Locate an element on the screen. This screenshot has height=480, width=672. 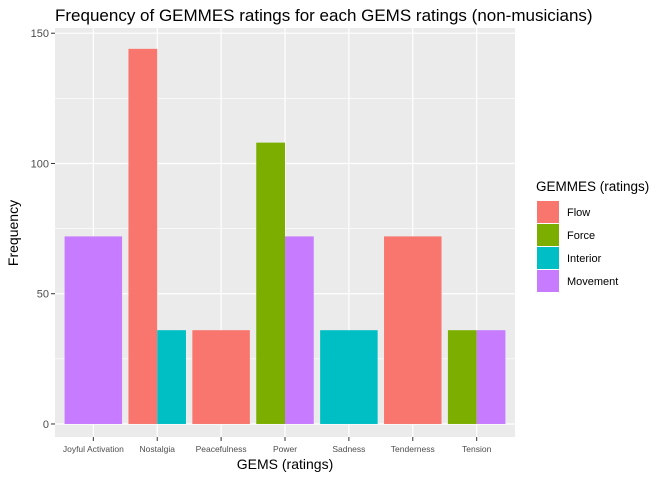
legend-title: GEMMES (ratings) is located at coordinates (592, 186).